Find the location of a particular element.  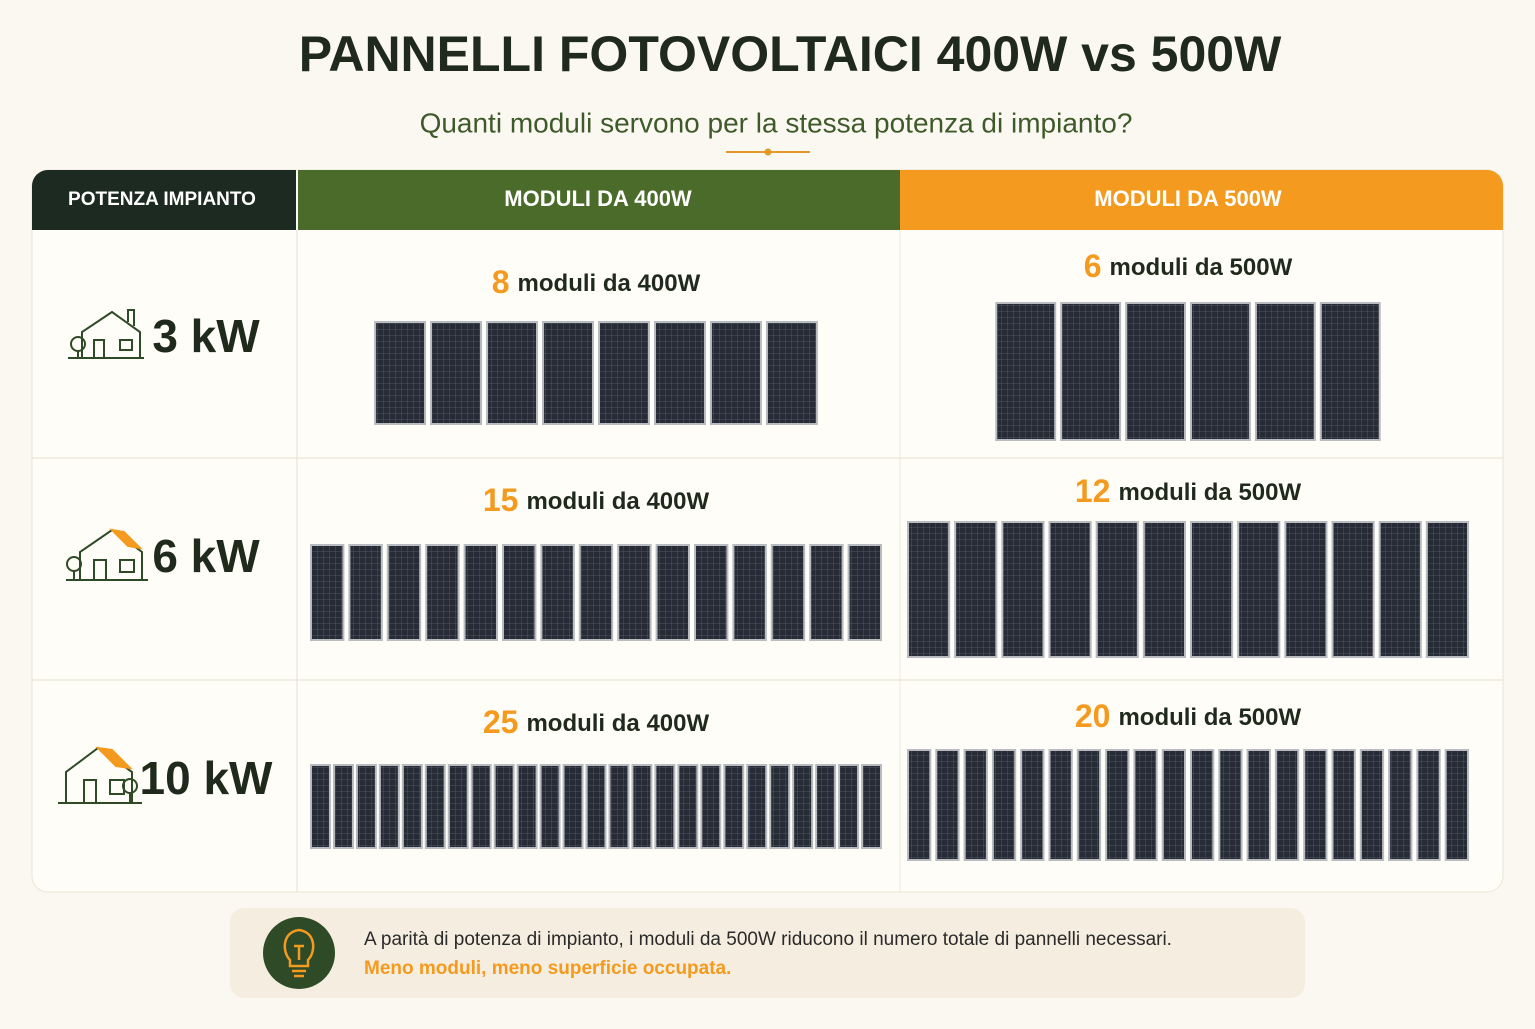

power-label: 6 kW is located at coordinates (206, 556).